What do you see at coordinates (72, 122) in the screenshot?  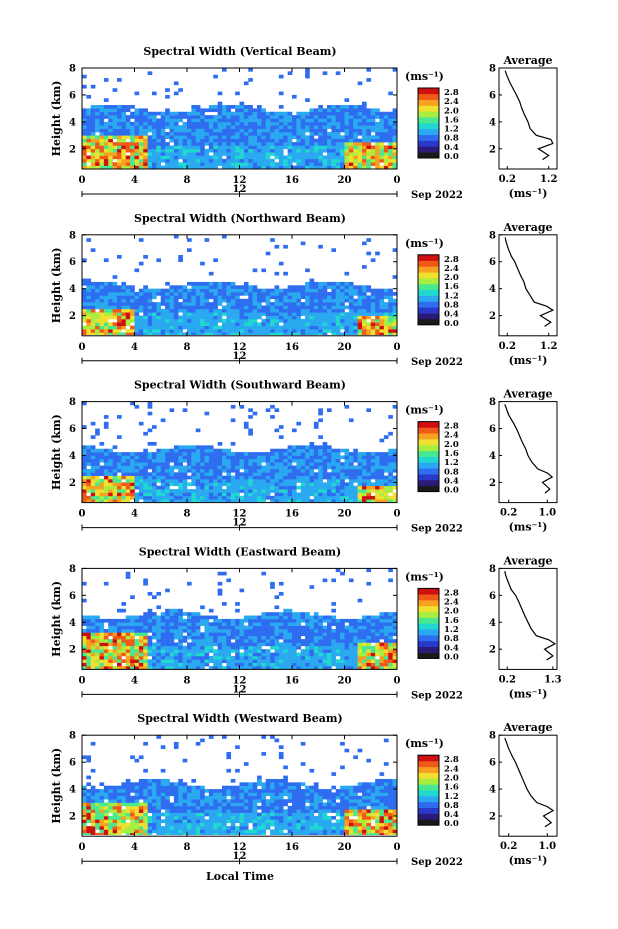 I see `y-tick-label: 4` at bounding box center [72, 122].